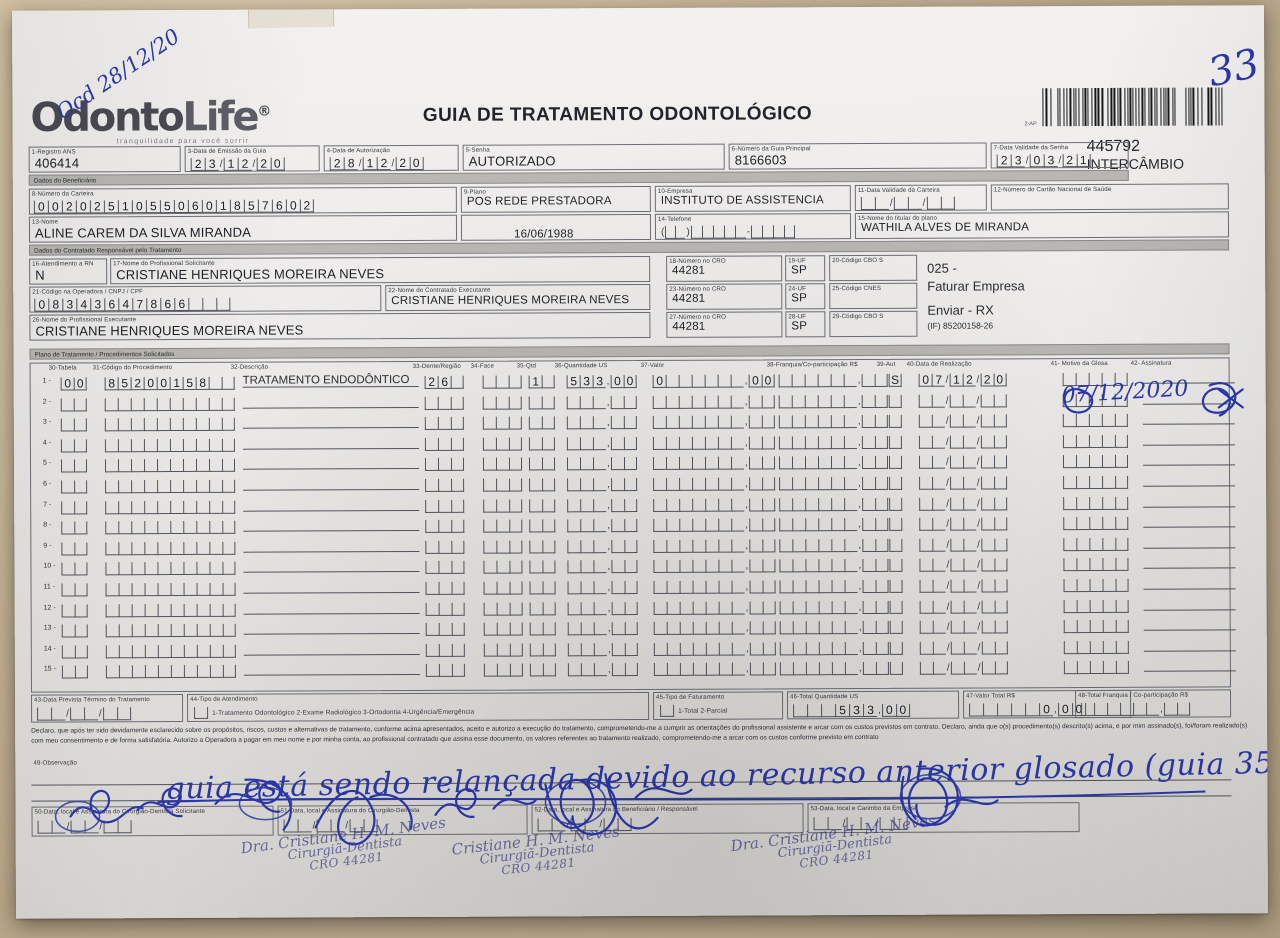 The image size is (1280, 938). What do you see at coordinates (104, 159) in the screenshot?
I see `field-registro-ans: 1-Registro ANS 406414` at bounding box center [104, 159].